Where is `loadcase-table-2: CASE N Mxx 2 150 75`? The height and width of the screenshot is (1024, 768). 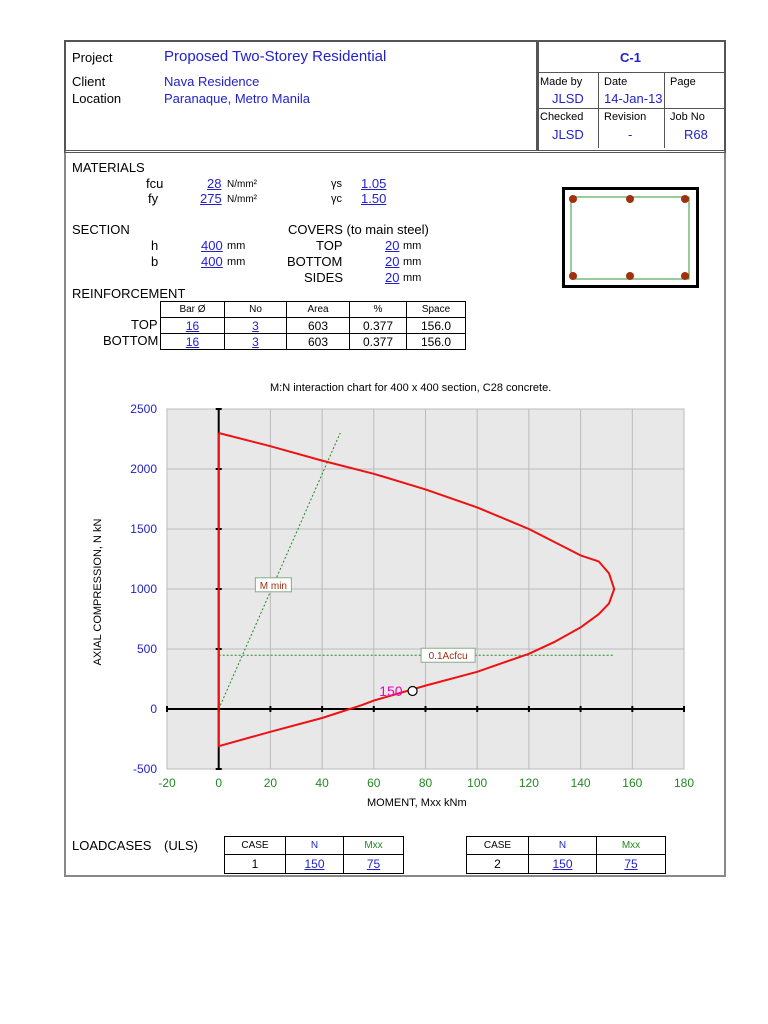 loadcase-table-2: CASE N Mxx 2 150 75 is located at coordinates (566, 855).